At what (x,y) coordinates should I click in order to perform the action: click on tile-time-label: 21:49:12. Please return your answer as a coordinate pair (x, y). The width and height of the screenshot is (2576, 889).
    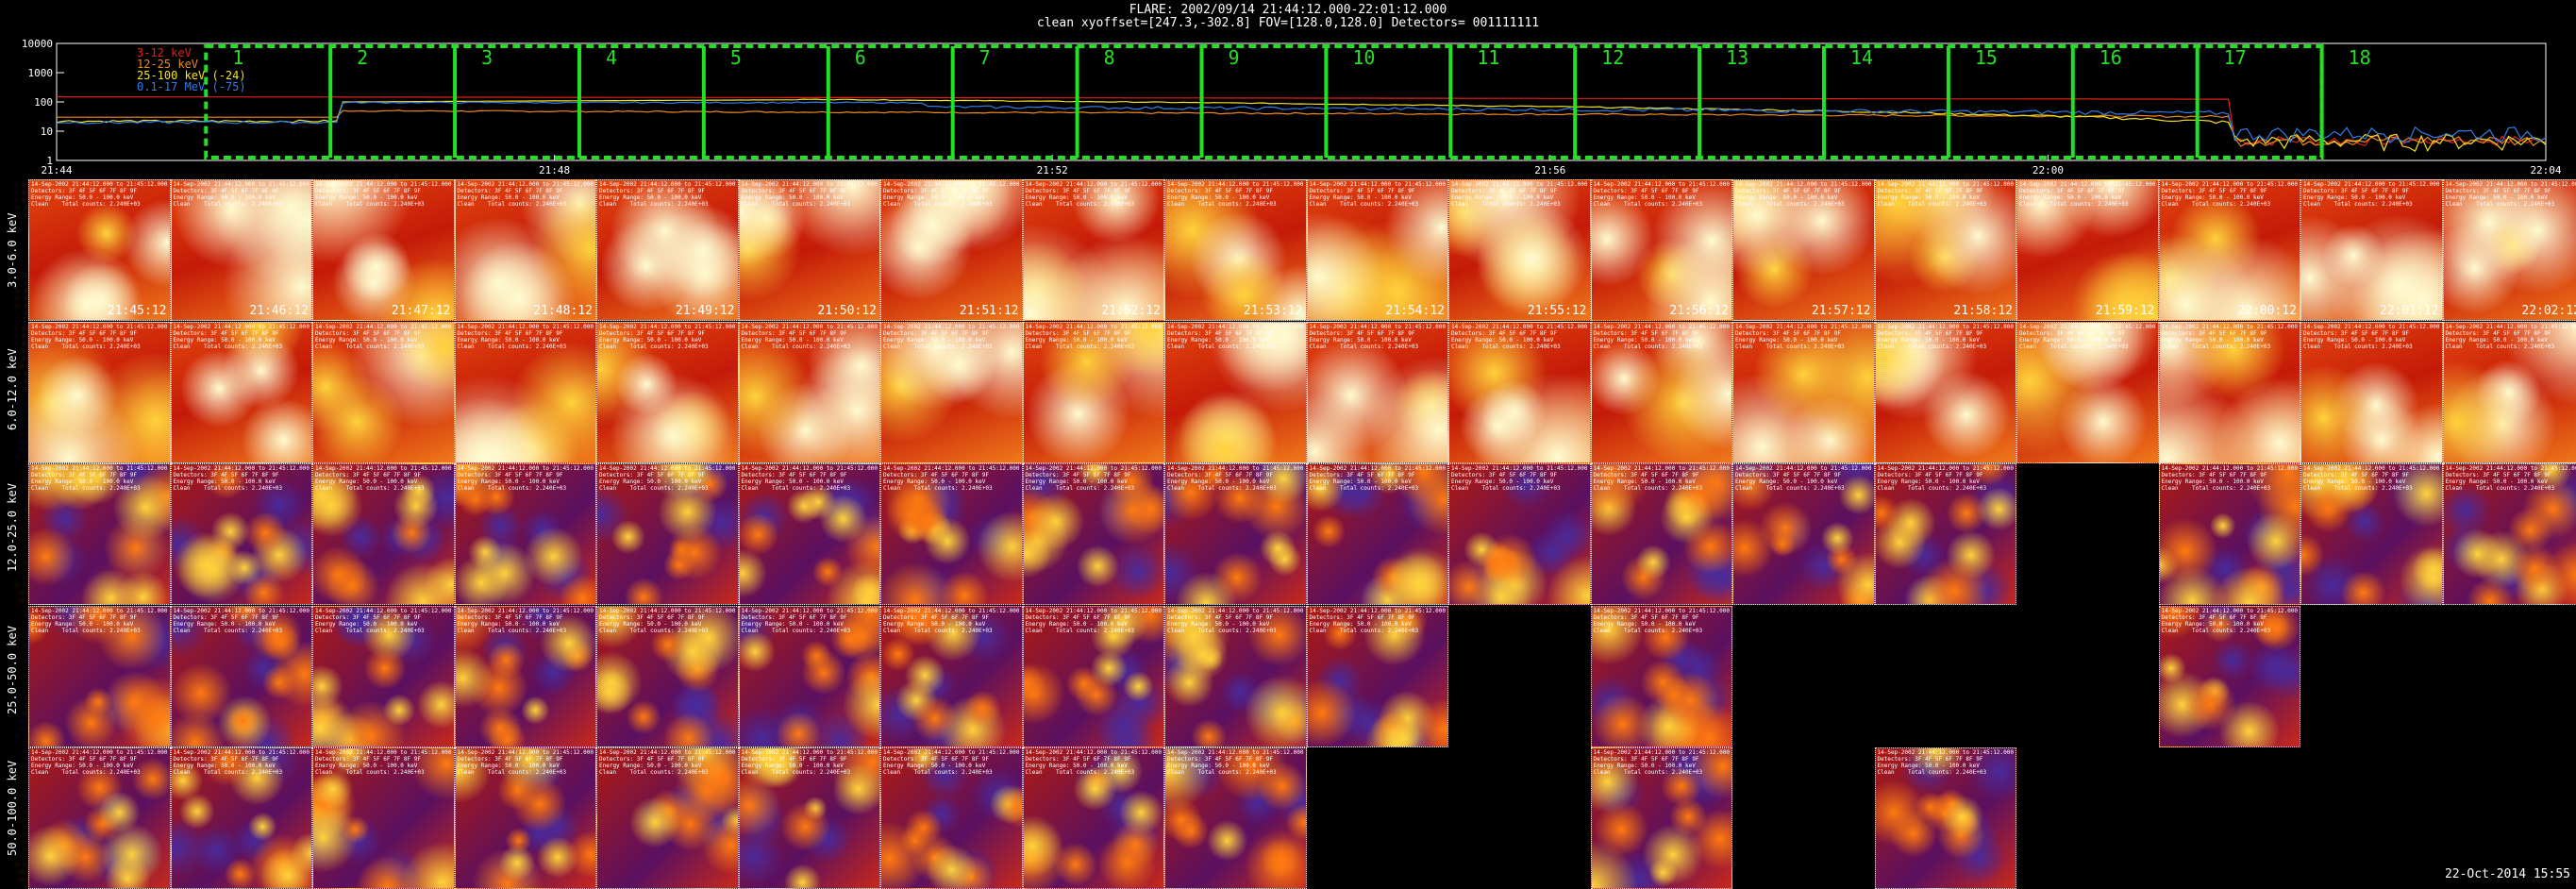
    Looking at the image, I should click on (705, 311).